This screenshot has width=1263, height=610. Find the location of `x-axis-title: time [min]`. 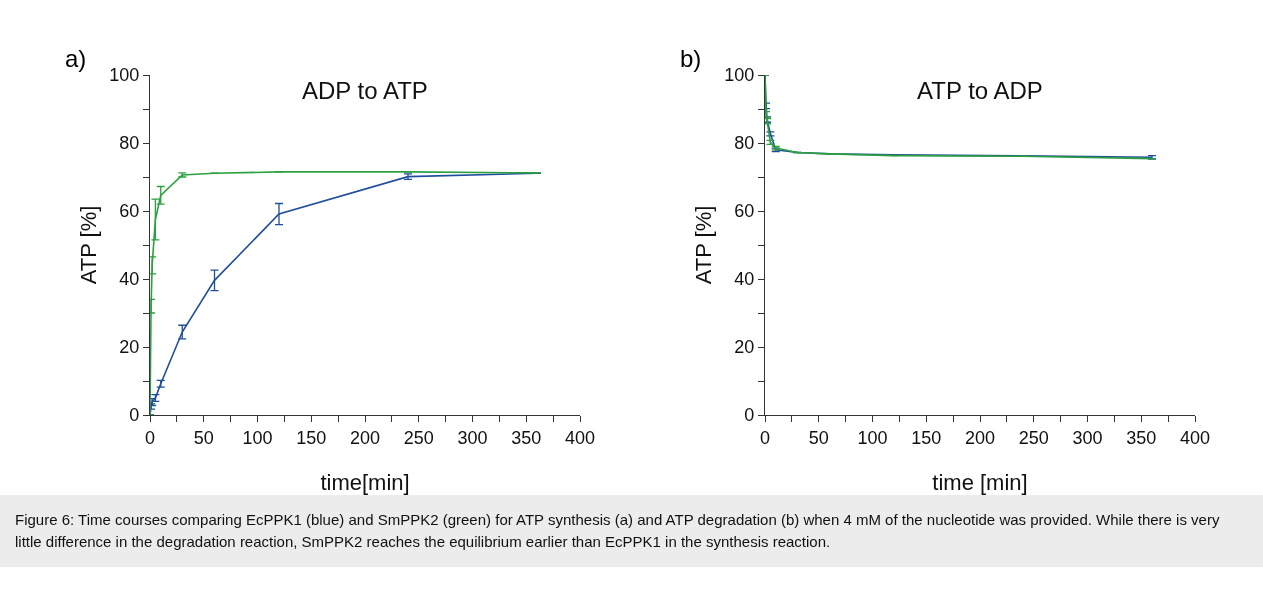

x-axis-title: time [min] is located at coordinates (980, 482).